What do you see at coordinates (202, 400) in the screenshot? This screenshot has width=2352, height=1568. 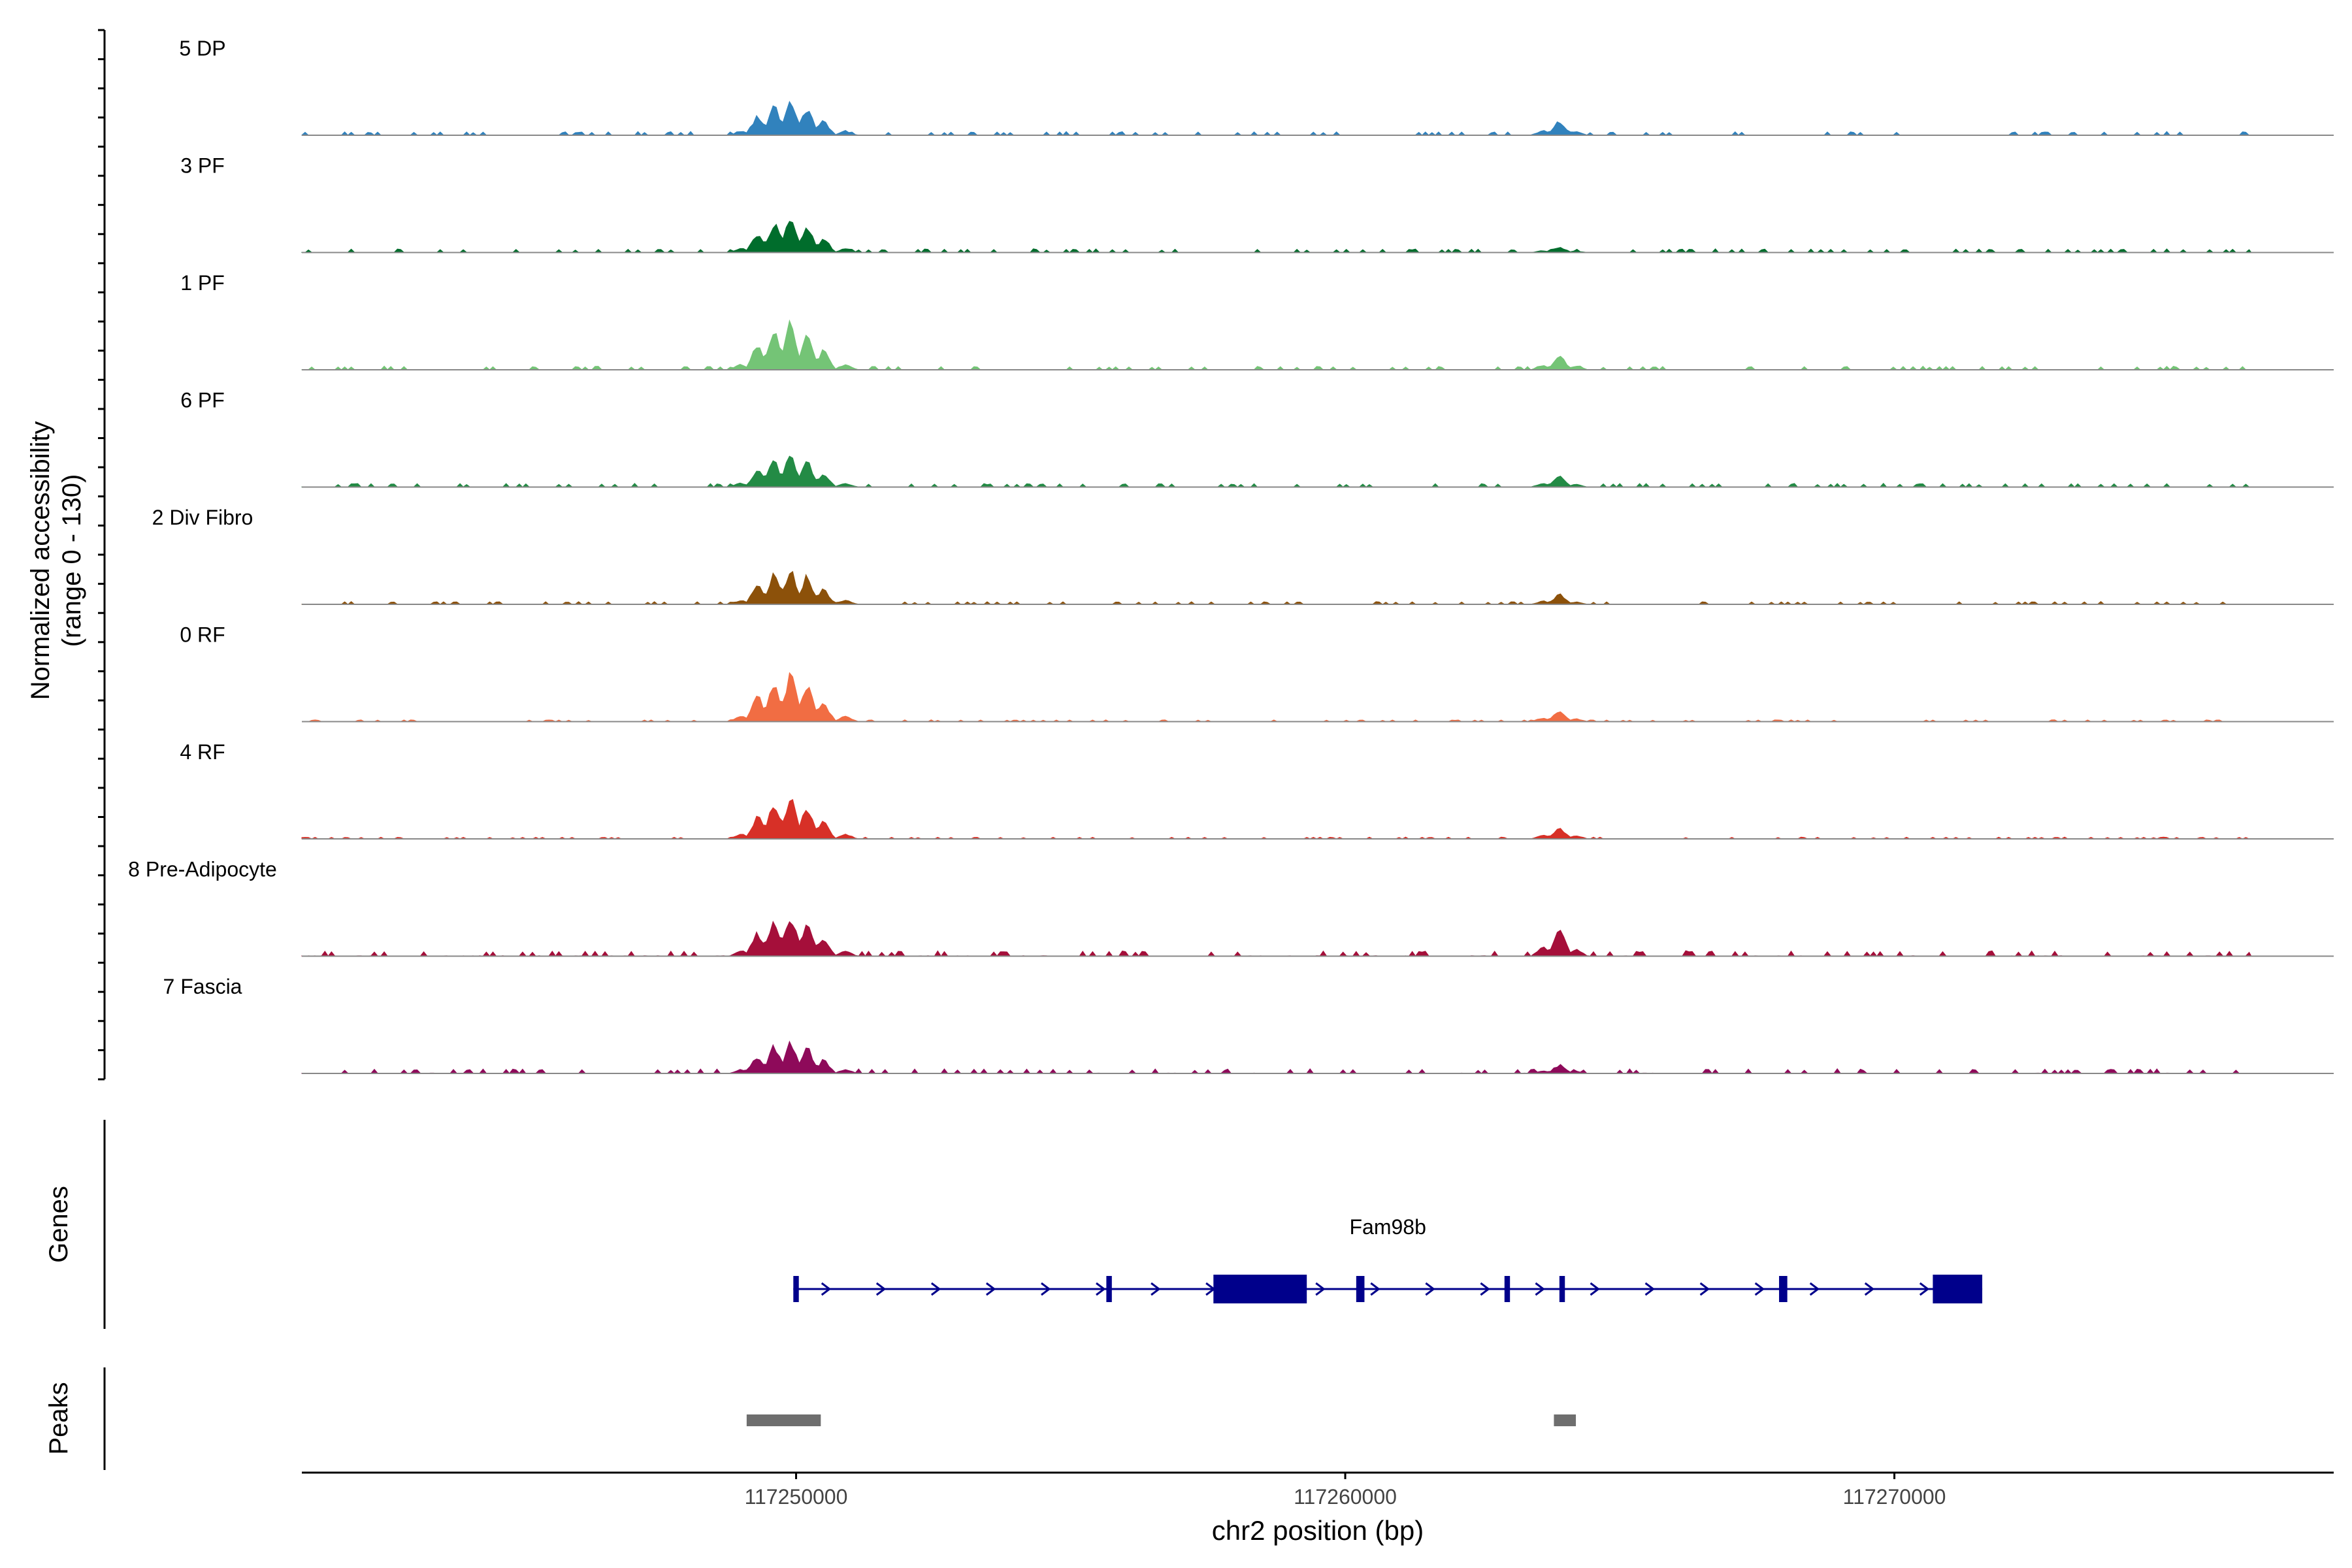 I see `track-label: 6 PF` at bounding box center [202, 400].